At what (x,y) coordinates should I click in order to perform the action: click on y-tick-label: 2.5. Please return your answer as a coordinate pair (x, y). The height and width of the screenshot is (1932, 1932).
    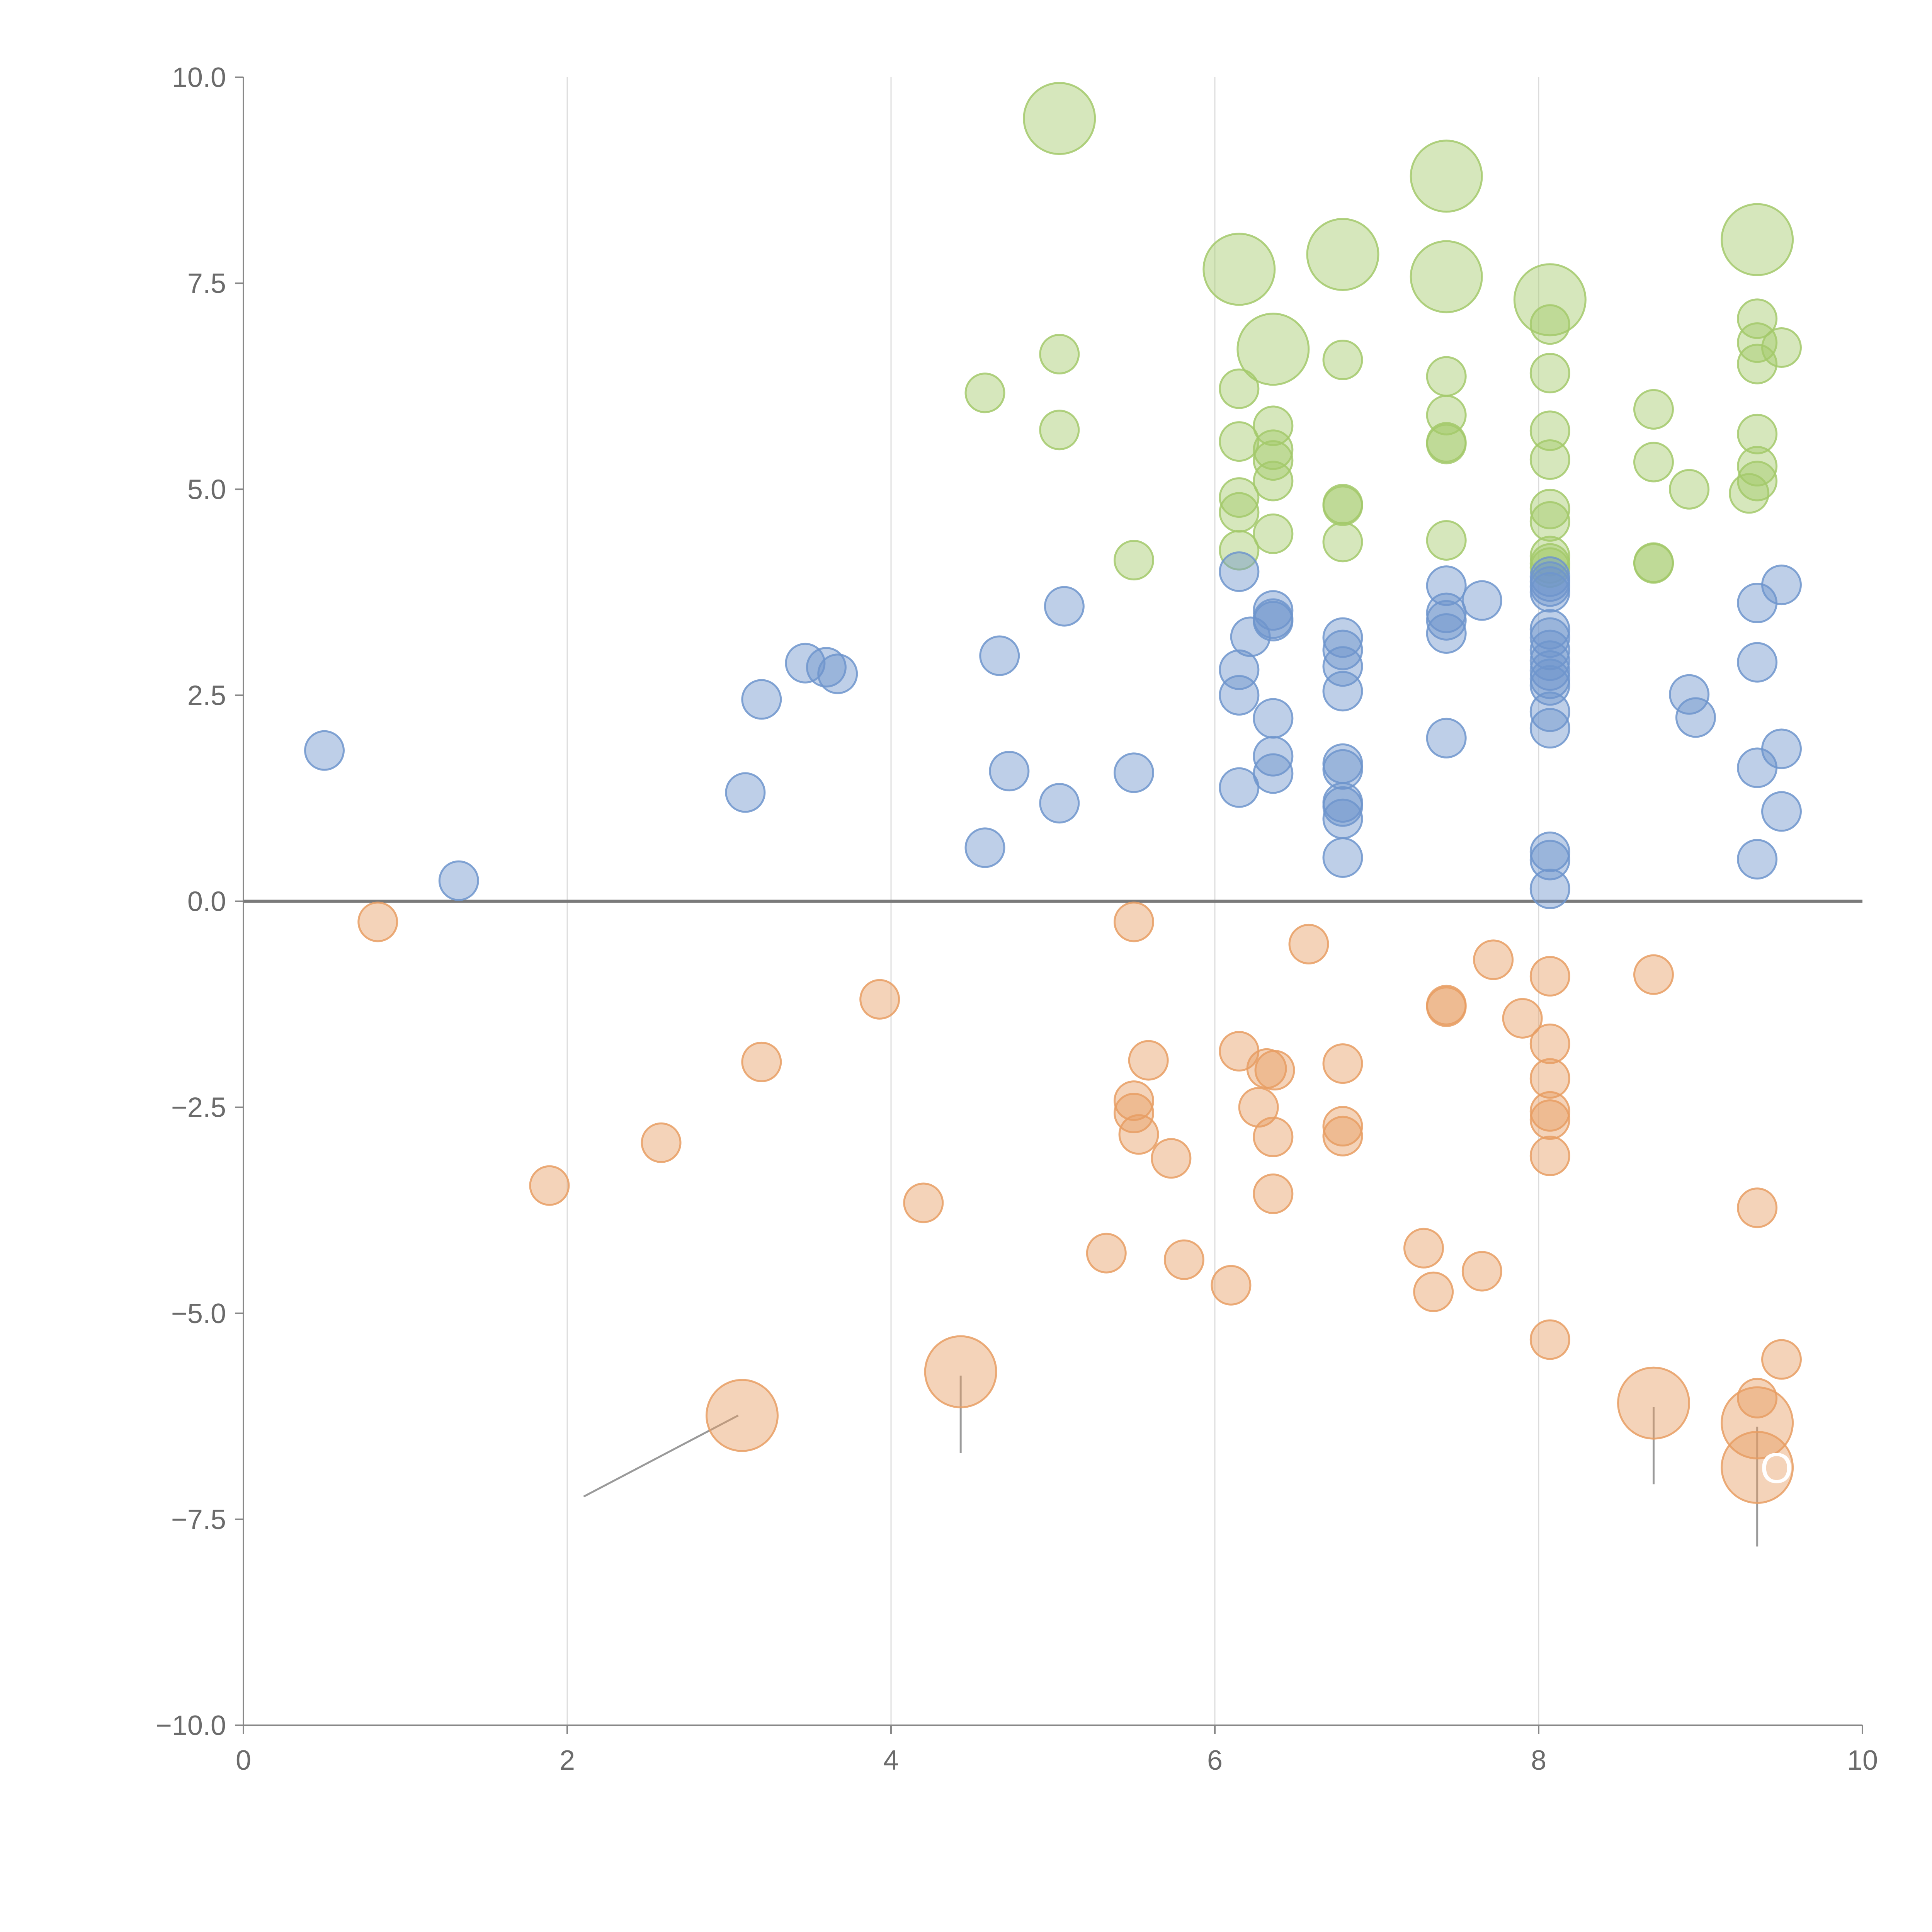
    Looking at the image, I should click on (207, 695).